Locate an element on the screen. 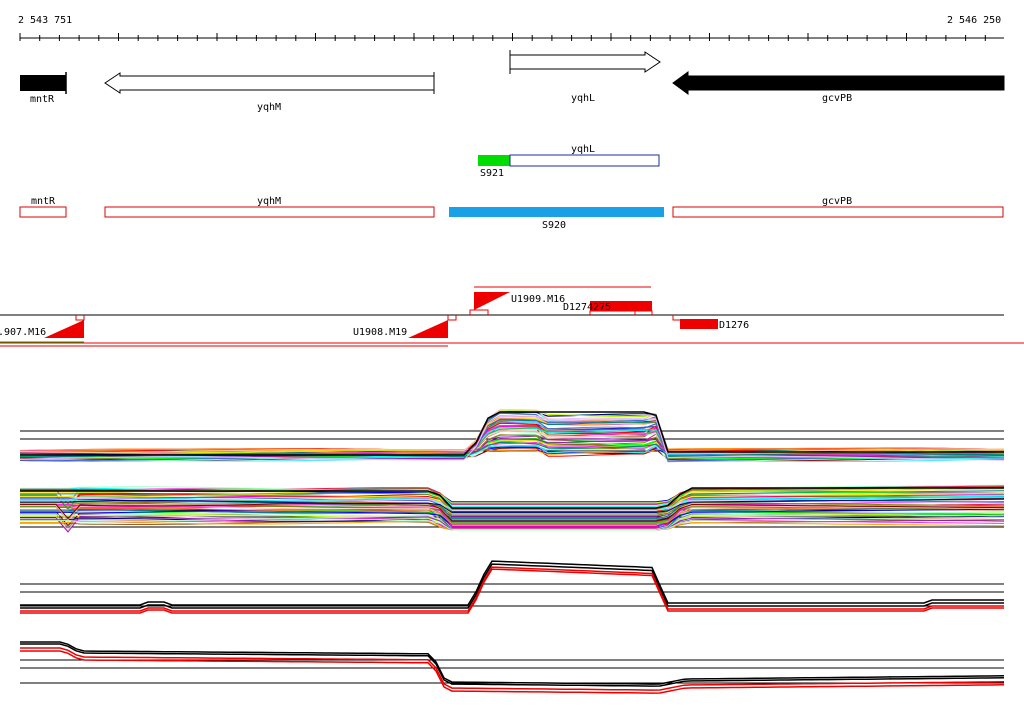 The width and height of the screenshot is (1024, 714). terminator-D1274-D1275: D1274275 is located at coordinates (608, 308).